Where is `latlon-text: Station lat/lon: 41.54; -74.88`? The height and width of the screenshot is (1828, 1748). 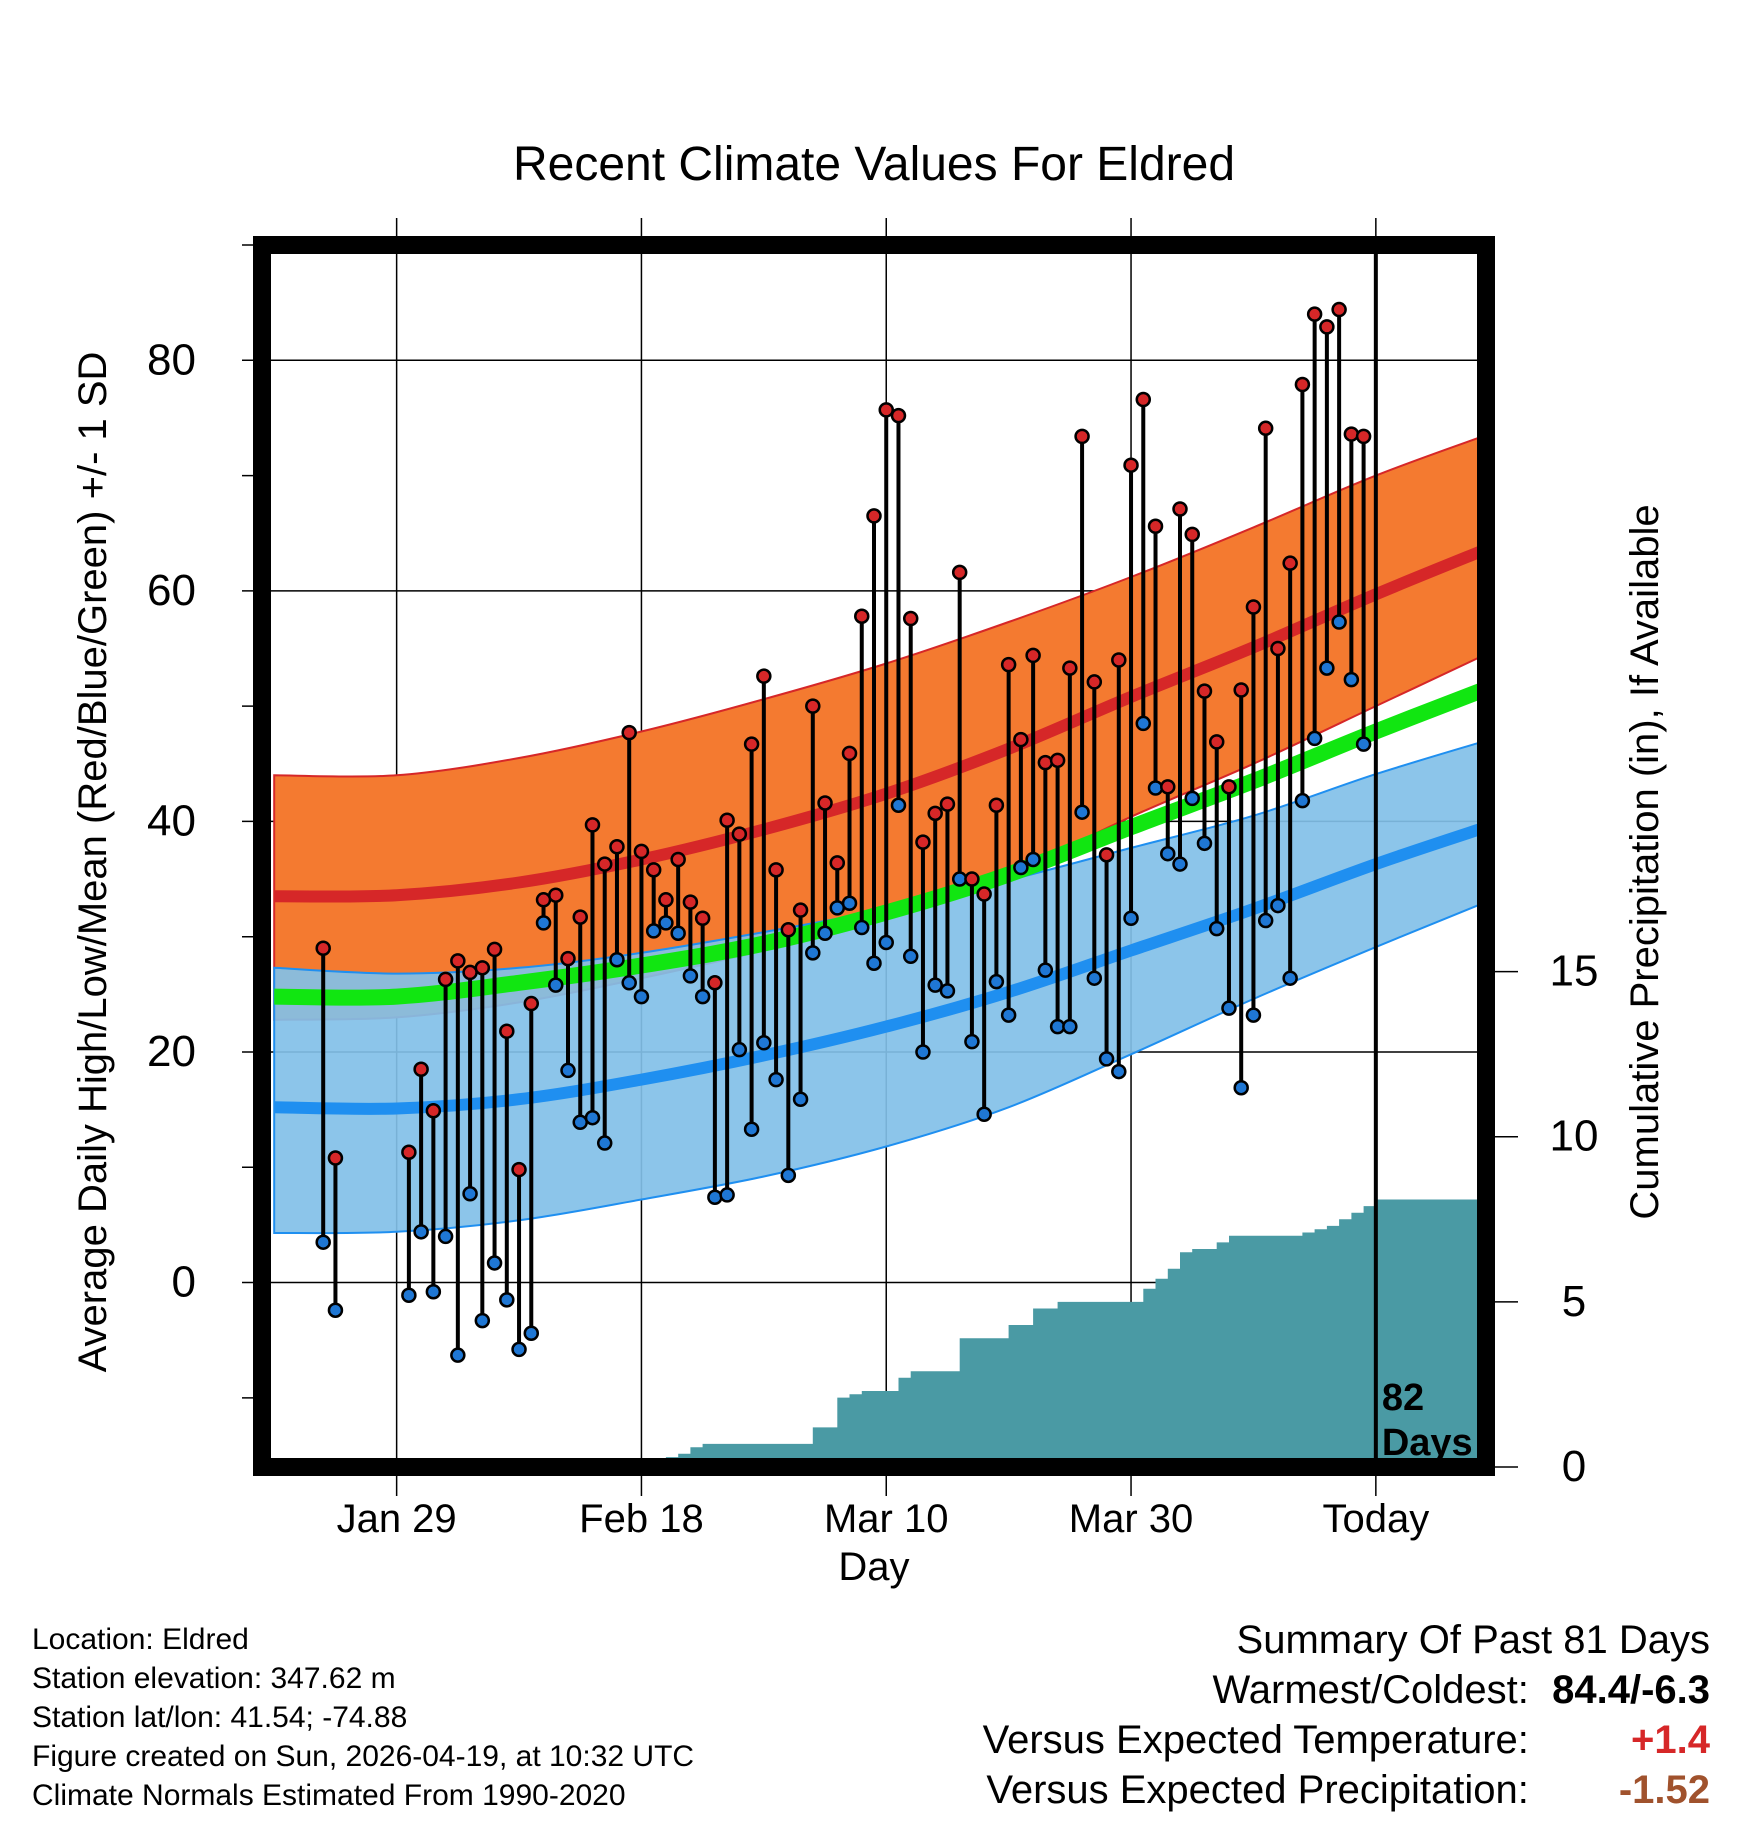 latlon-text: Station lat/lon: 41.54; -74.88 is located at coordinates (220, 1717).